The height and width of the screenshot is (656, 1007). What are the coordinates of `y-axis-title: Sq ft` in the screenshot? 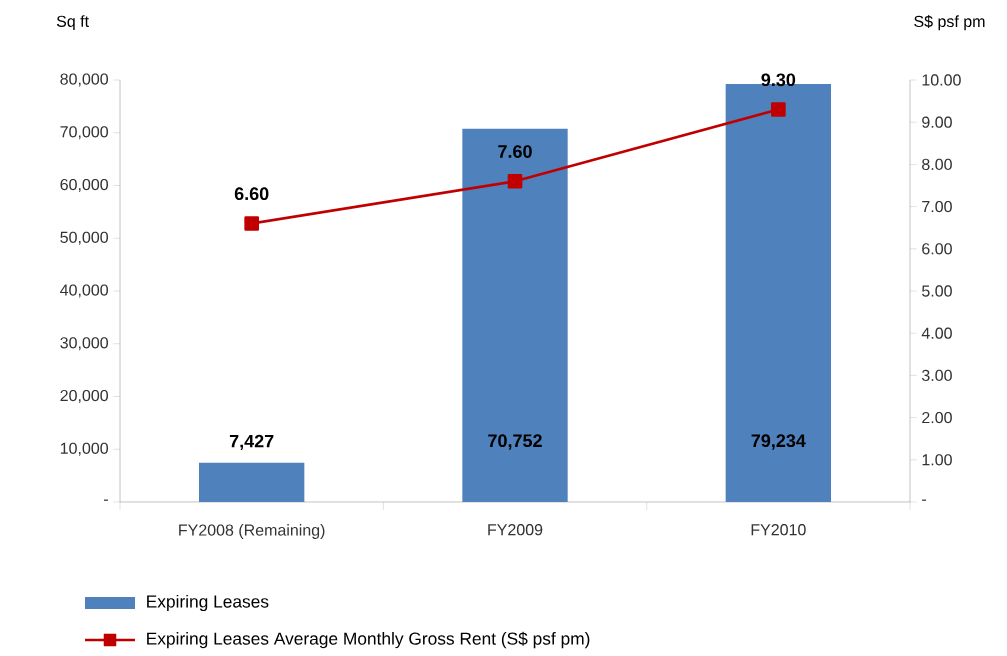 It's located at (72, 23).